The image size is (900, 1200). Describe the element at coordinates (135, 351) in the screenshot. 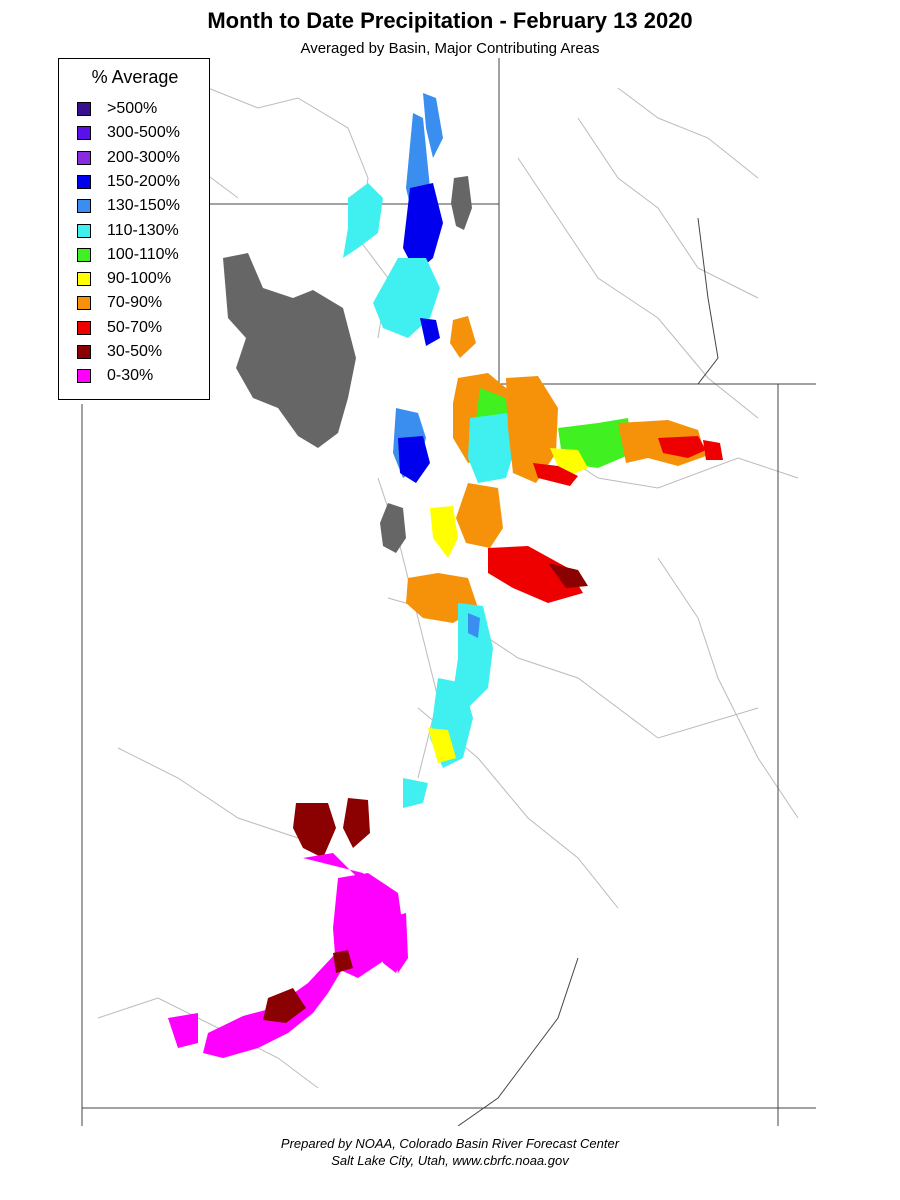

I see `legend-label: 30-50%` at that location.